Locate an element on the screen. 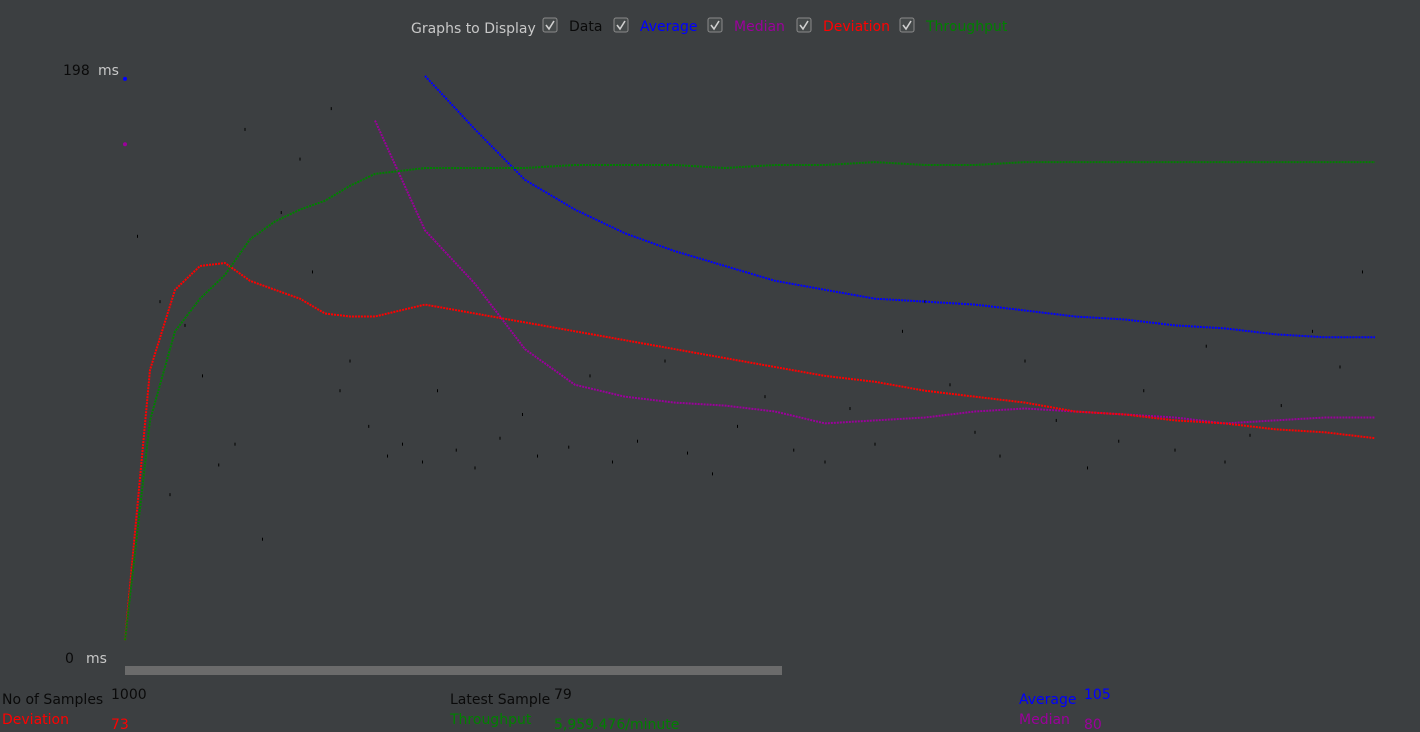 This screenshot has height=732, width=1420. y-tick-label: 0 is located at coordinates (69, 659).